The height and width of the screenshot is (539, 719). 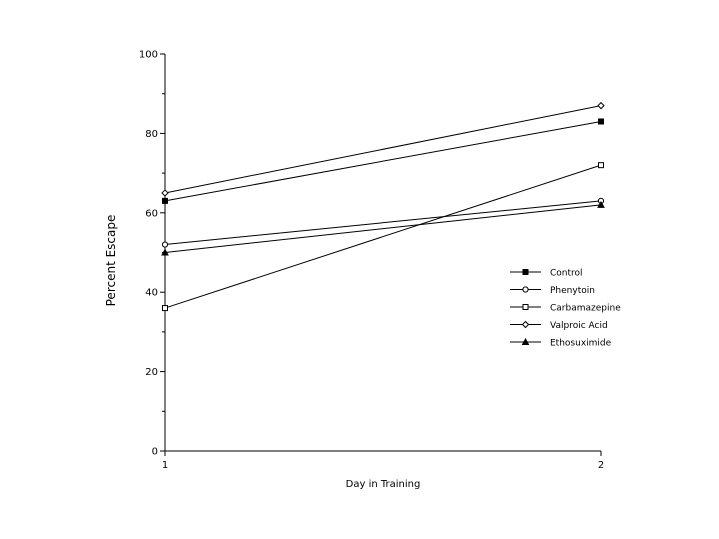 I want to click on x-tick-label: 1, so click(x=165, y=465).